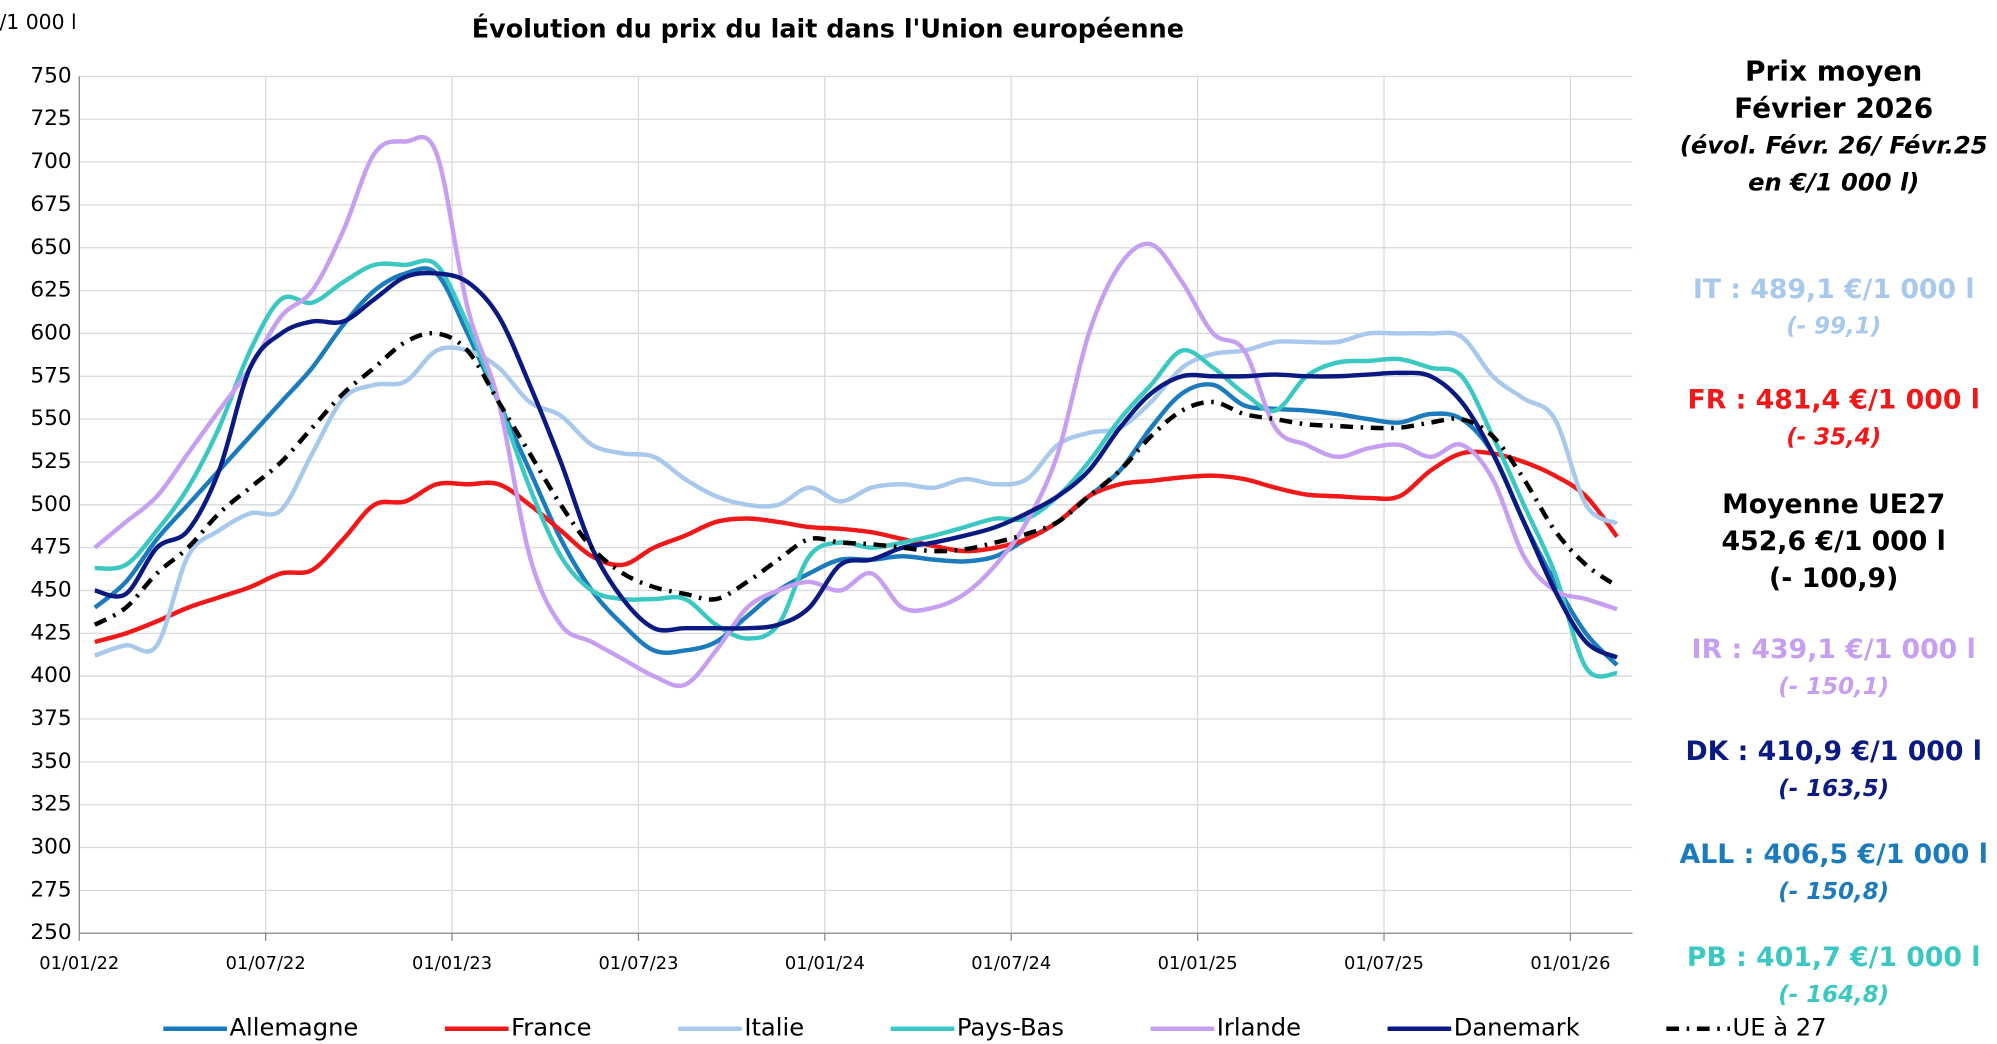 This screenshot has height=1044, width=1997. What do you see at coordinates (50, 118) in the screenshot?
I see `y-tick-label: 725` at bounding box center [50, 118].